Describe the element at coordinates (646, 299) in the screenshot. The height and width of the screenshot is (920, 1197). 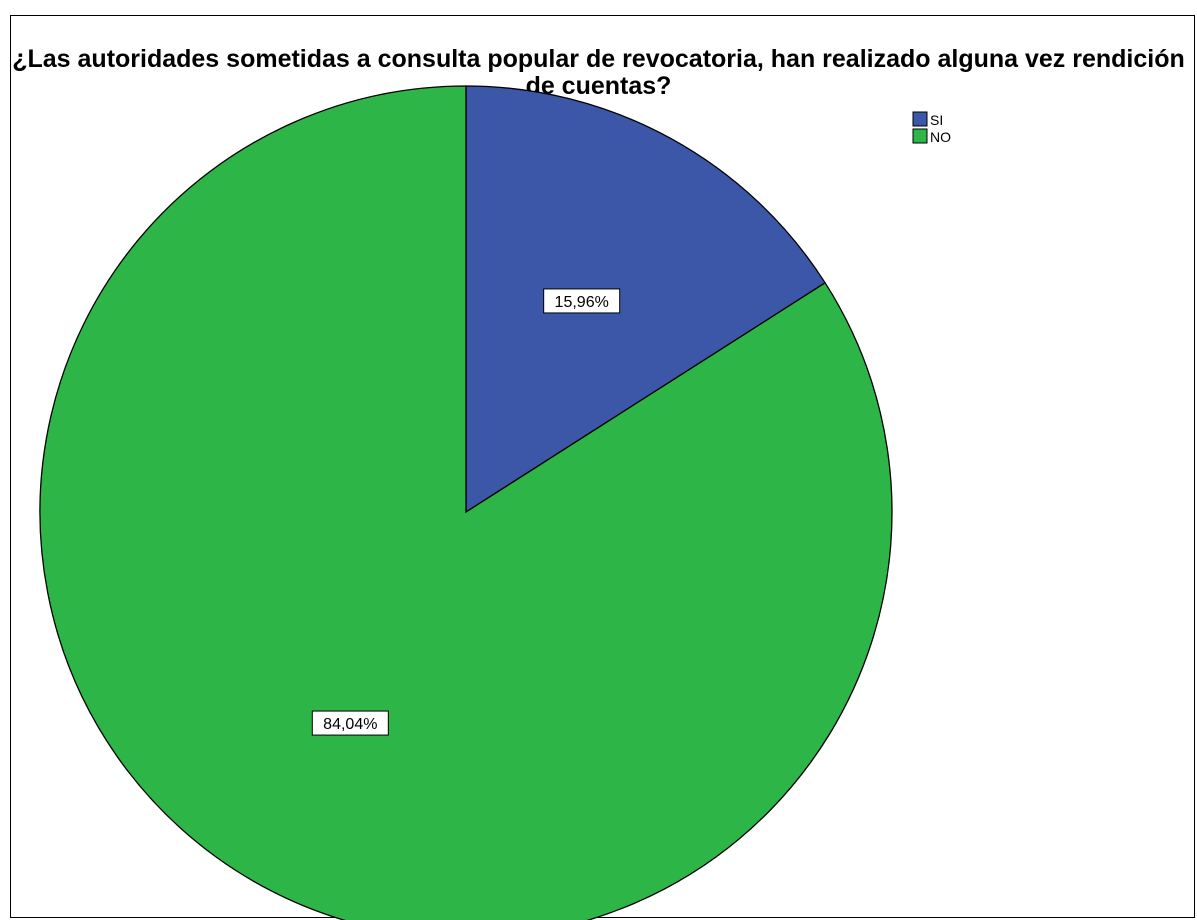
I see `pie-slice-si` at that location.